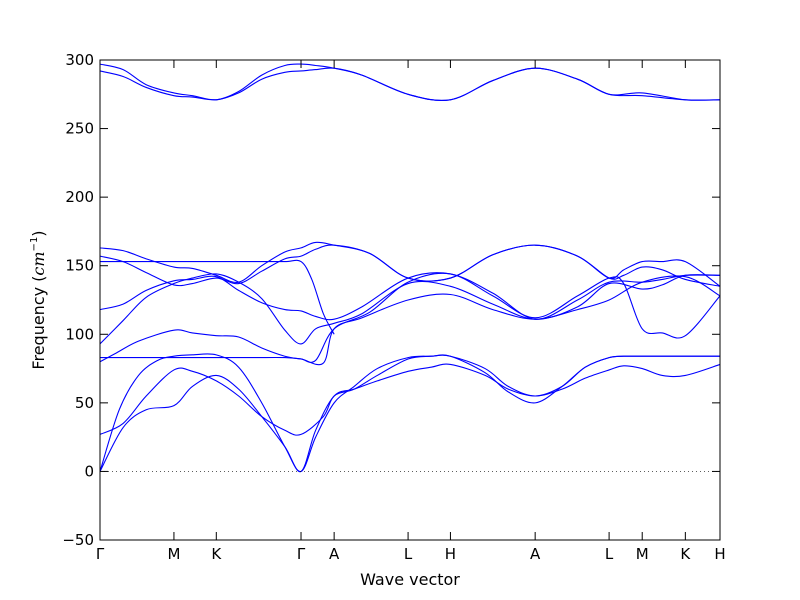 This screenshot has width=800, height=600. What do you see at coordinates (38, 323) in the screenshot?
I see `y-axis-label-text: Frequency (` at bounding box center [38, 323].